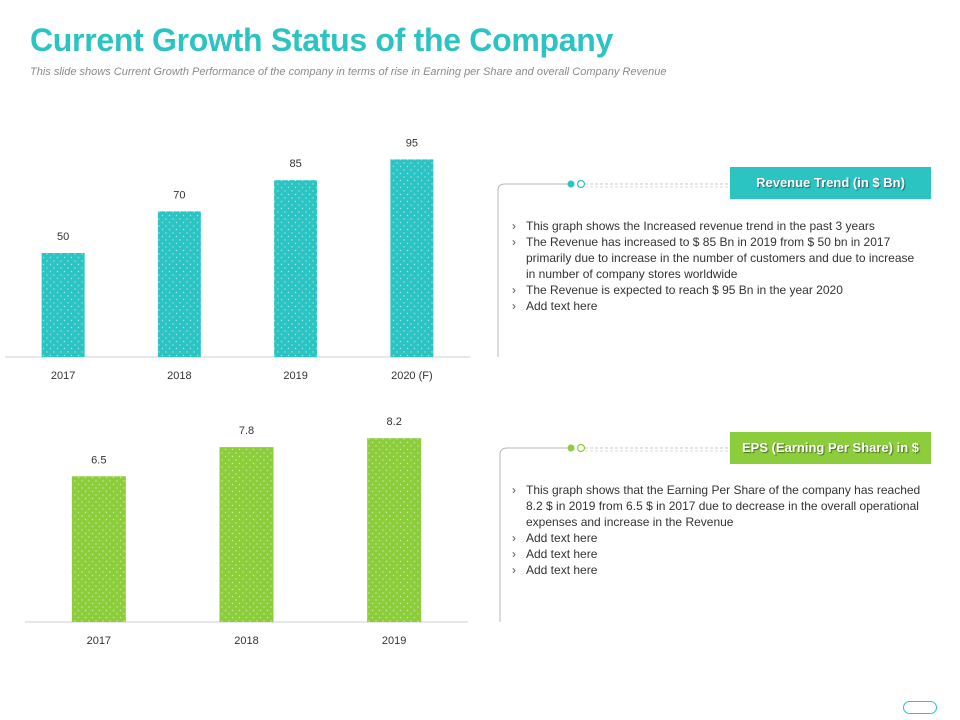 This screenshot has height=720, width=960. What do you see at coordinates (581, 448) in the screenshot?
I see `eps-connector-ring` at bounding box center [581, 448].